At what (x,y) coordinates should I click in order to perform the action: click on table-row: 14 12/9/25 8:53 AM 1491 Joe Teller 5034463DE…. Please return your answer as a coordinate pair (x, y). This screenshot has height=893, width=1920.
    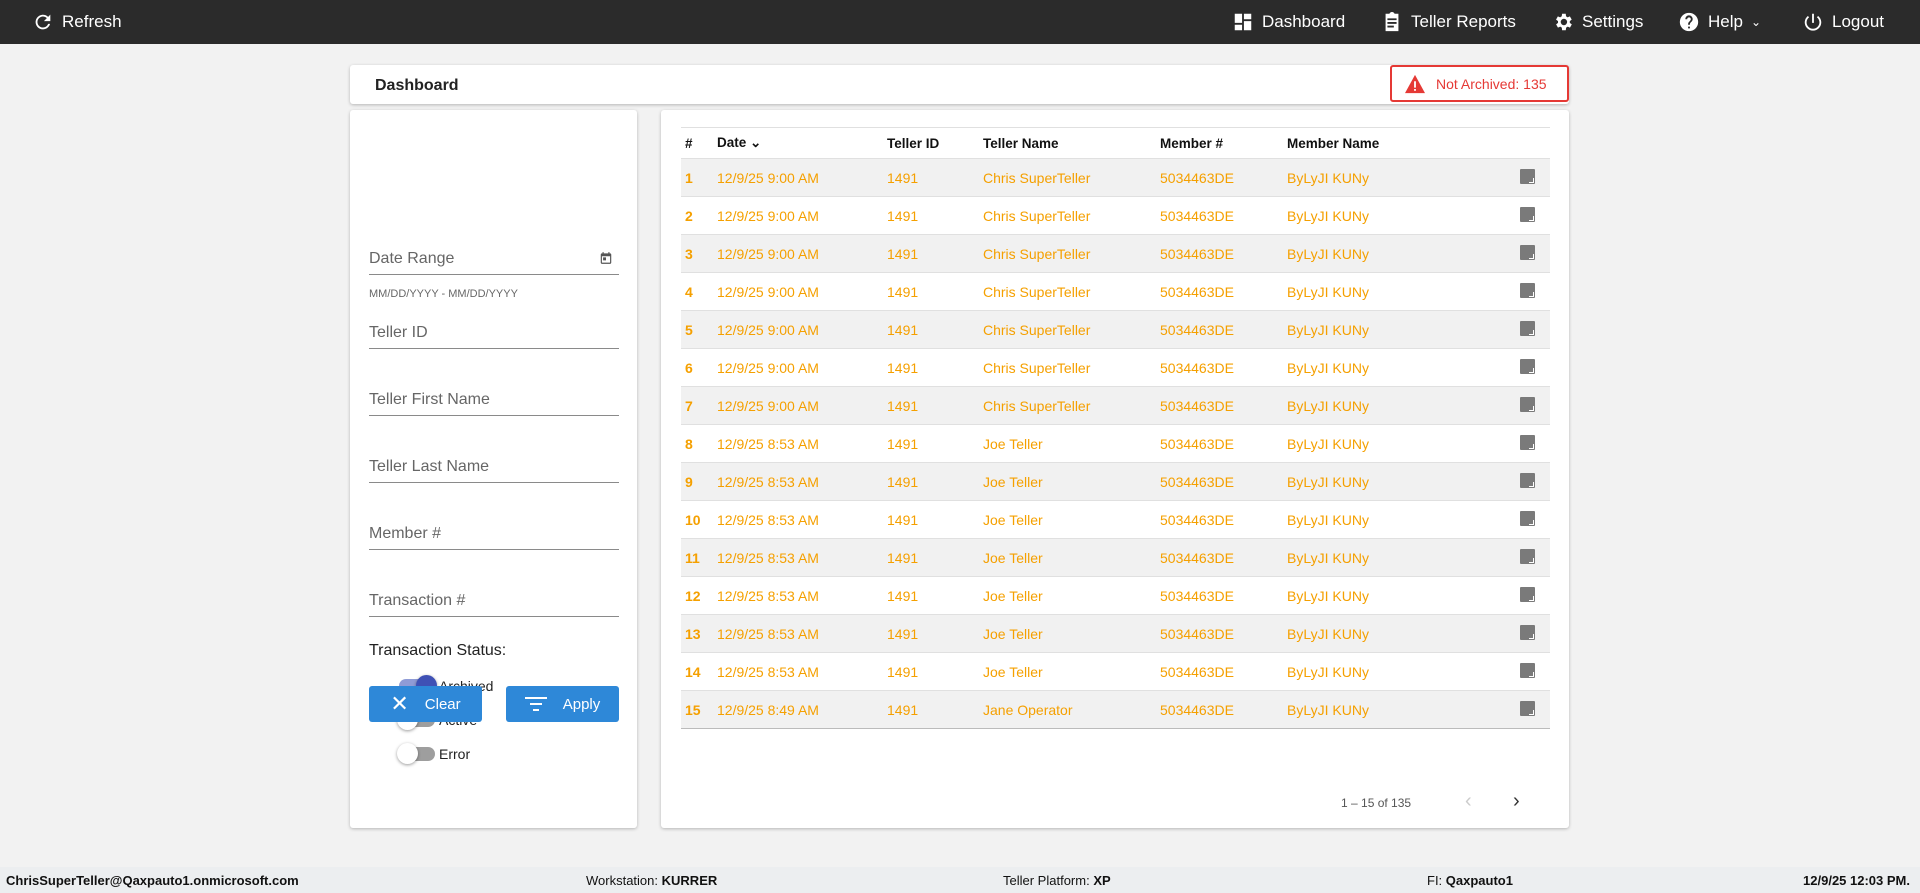
    Looking at the image, I should click on (1115, 671).